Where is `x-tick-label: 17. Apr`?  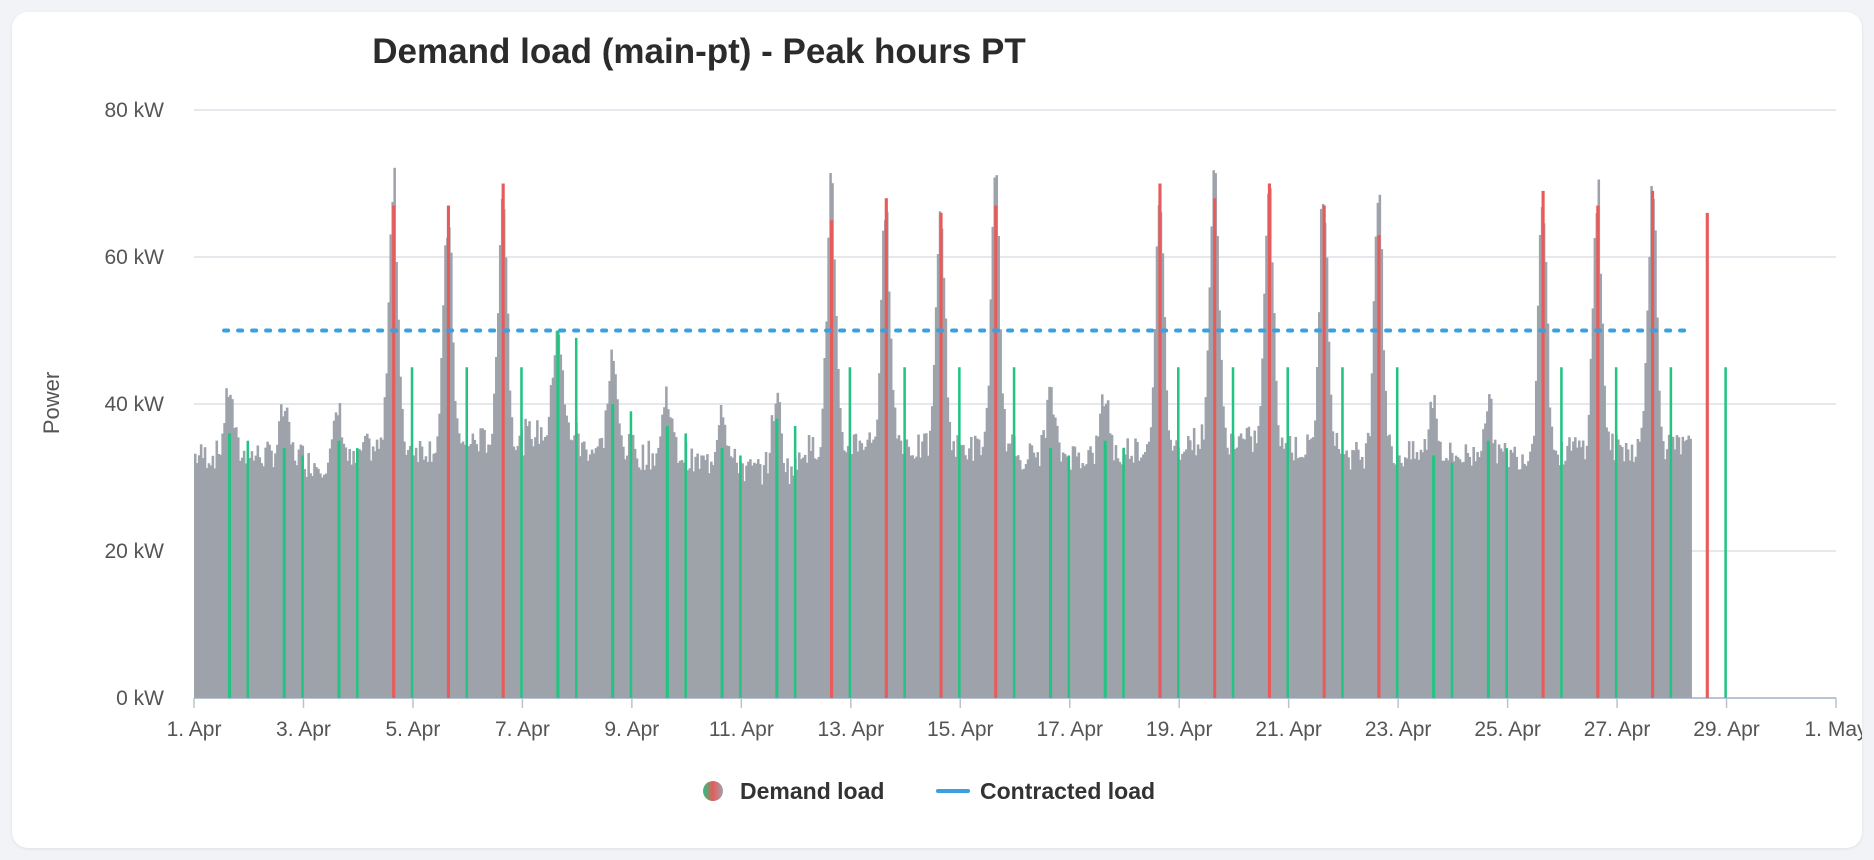
x-tick-label: 17. Apr is located at coordinates (1069, 729).